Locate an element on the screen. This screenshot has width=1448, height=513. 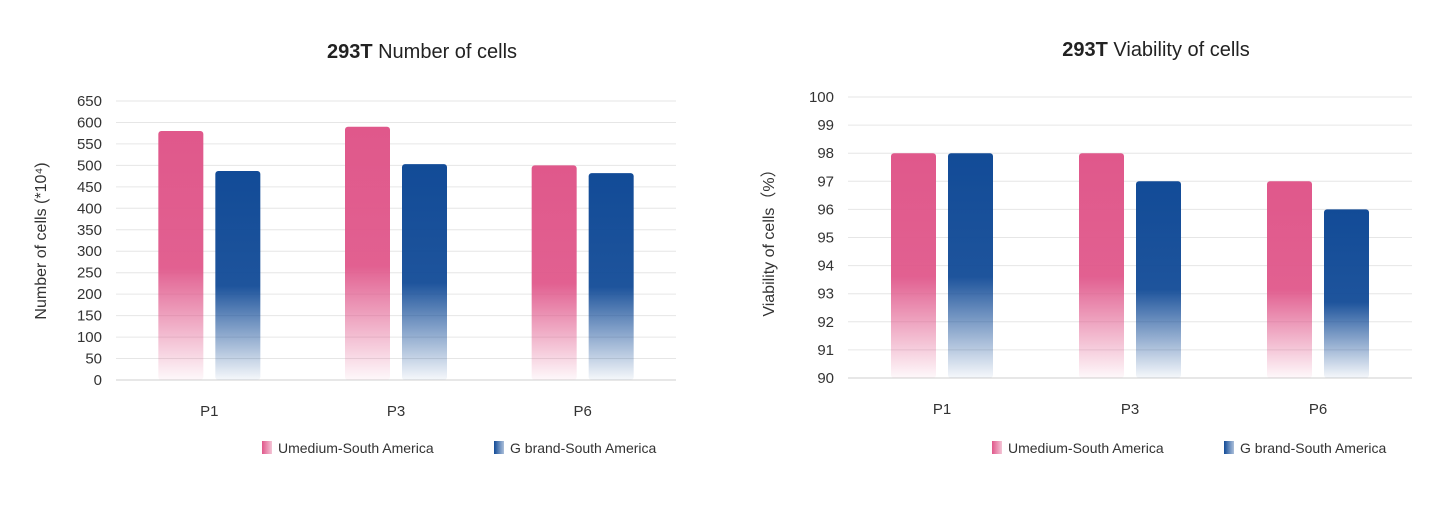
y-axis-label: Number of cells (*10⁴) is located at coordinates (41, 240).